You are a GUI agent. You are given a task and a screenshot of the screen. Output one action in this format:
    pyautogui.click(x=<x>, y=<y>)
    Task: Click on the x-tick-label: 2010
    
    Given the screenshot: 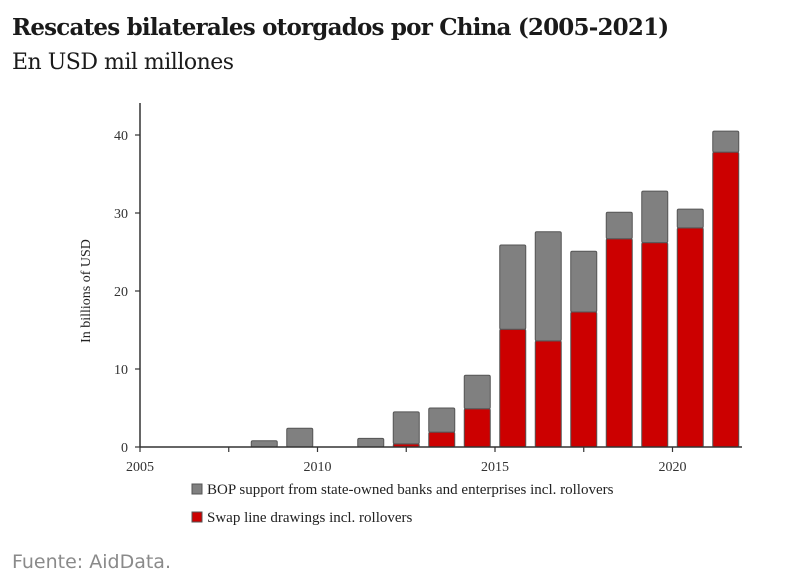 What is the action you would take?
    pyautogui.click(x=318, y=467)
    